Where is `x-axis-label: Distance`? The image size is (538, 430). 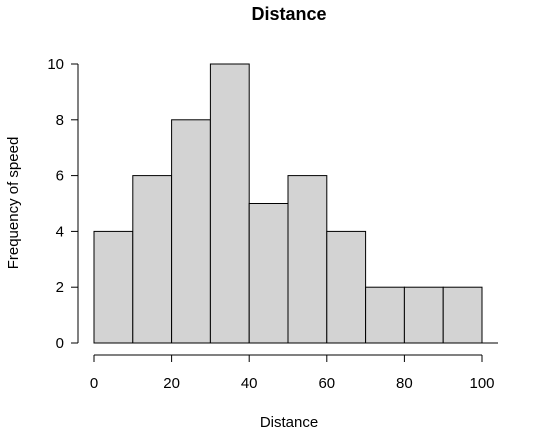
x-axis-label: Distance is located at coordinates (289, 422).